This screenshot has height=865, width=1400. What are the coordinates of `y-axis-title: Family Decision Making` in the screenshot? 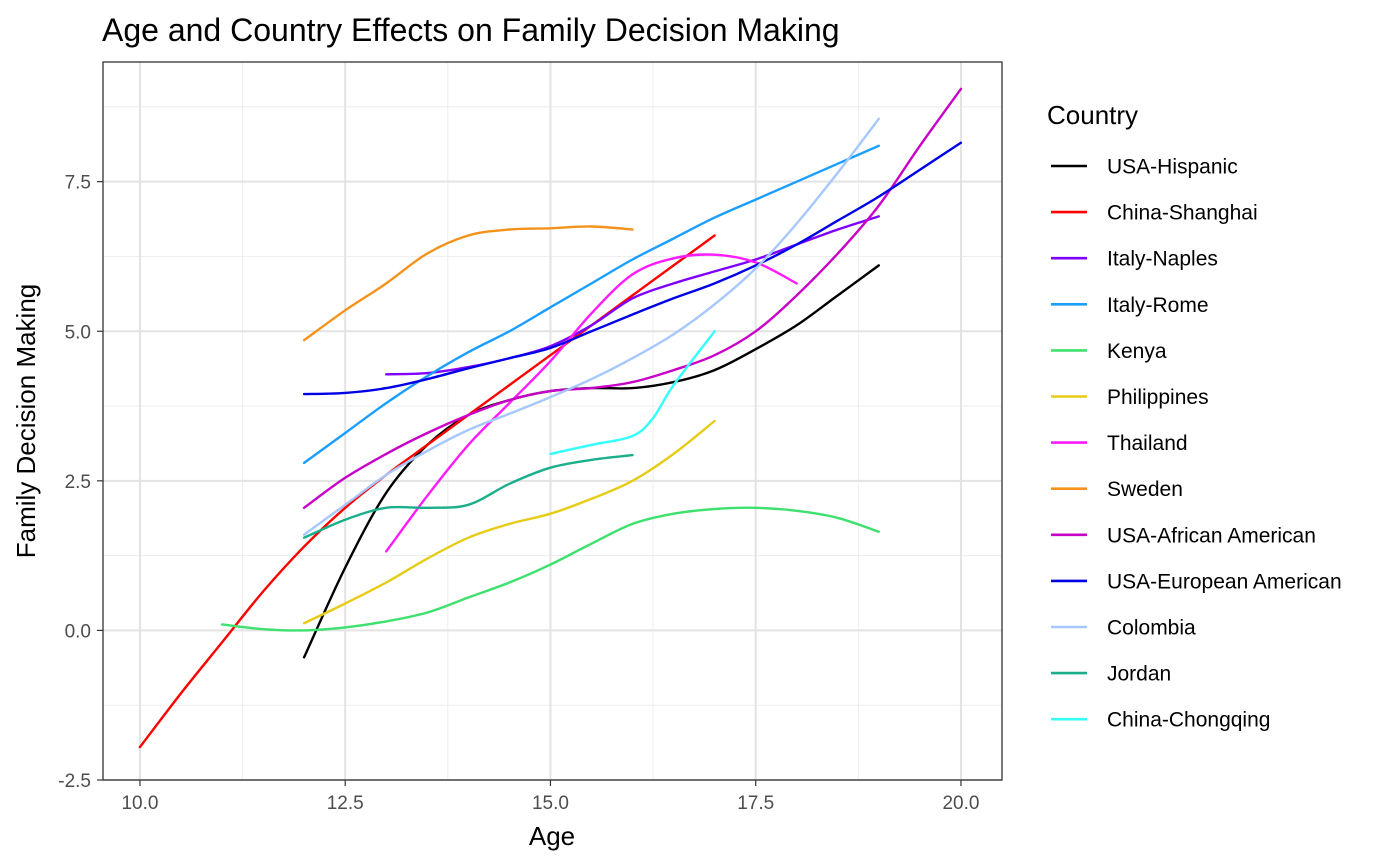 It's located at (26, 421).